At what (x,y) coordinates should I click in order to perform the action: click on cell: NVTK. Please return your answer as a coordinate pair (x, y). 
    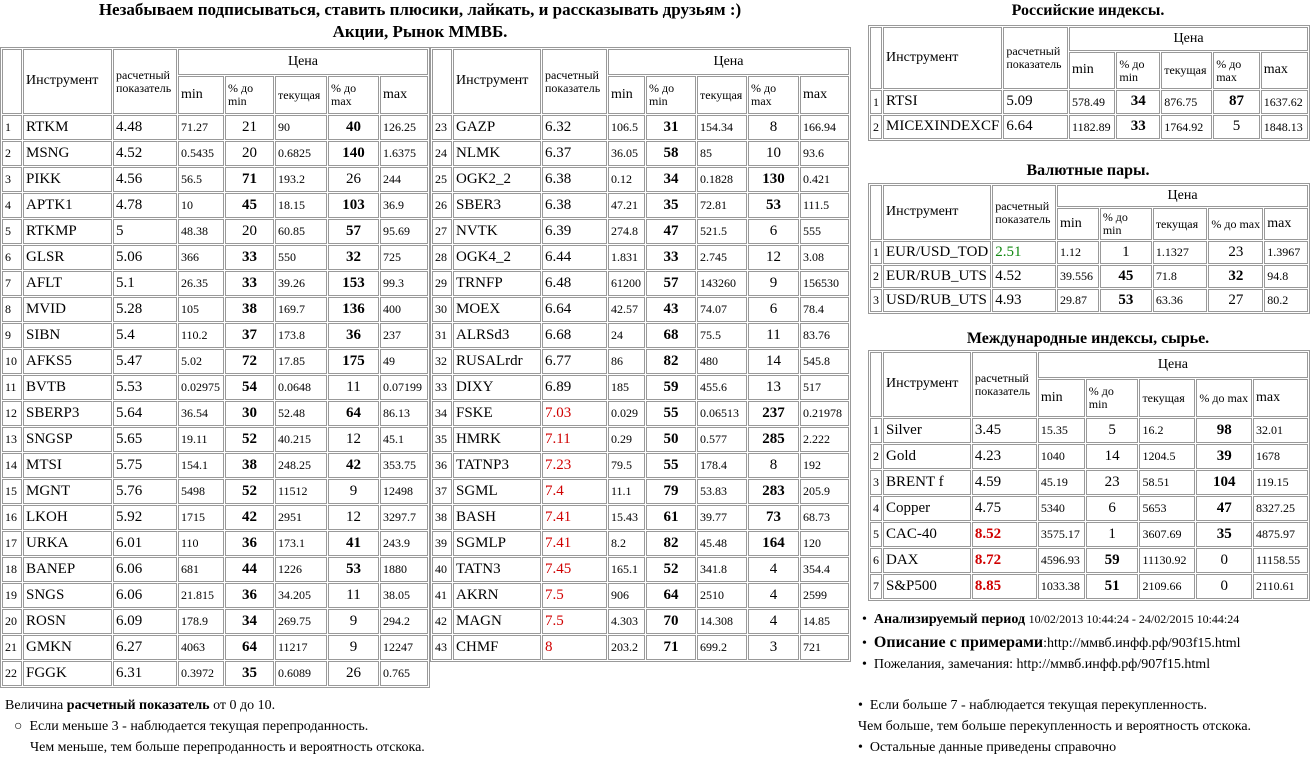
    Looking at the image, I should click on (497, 231).